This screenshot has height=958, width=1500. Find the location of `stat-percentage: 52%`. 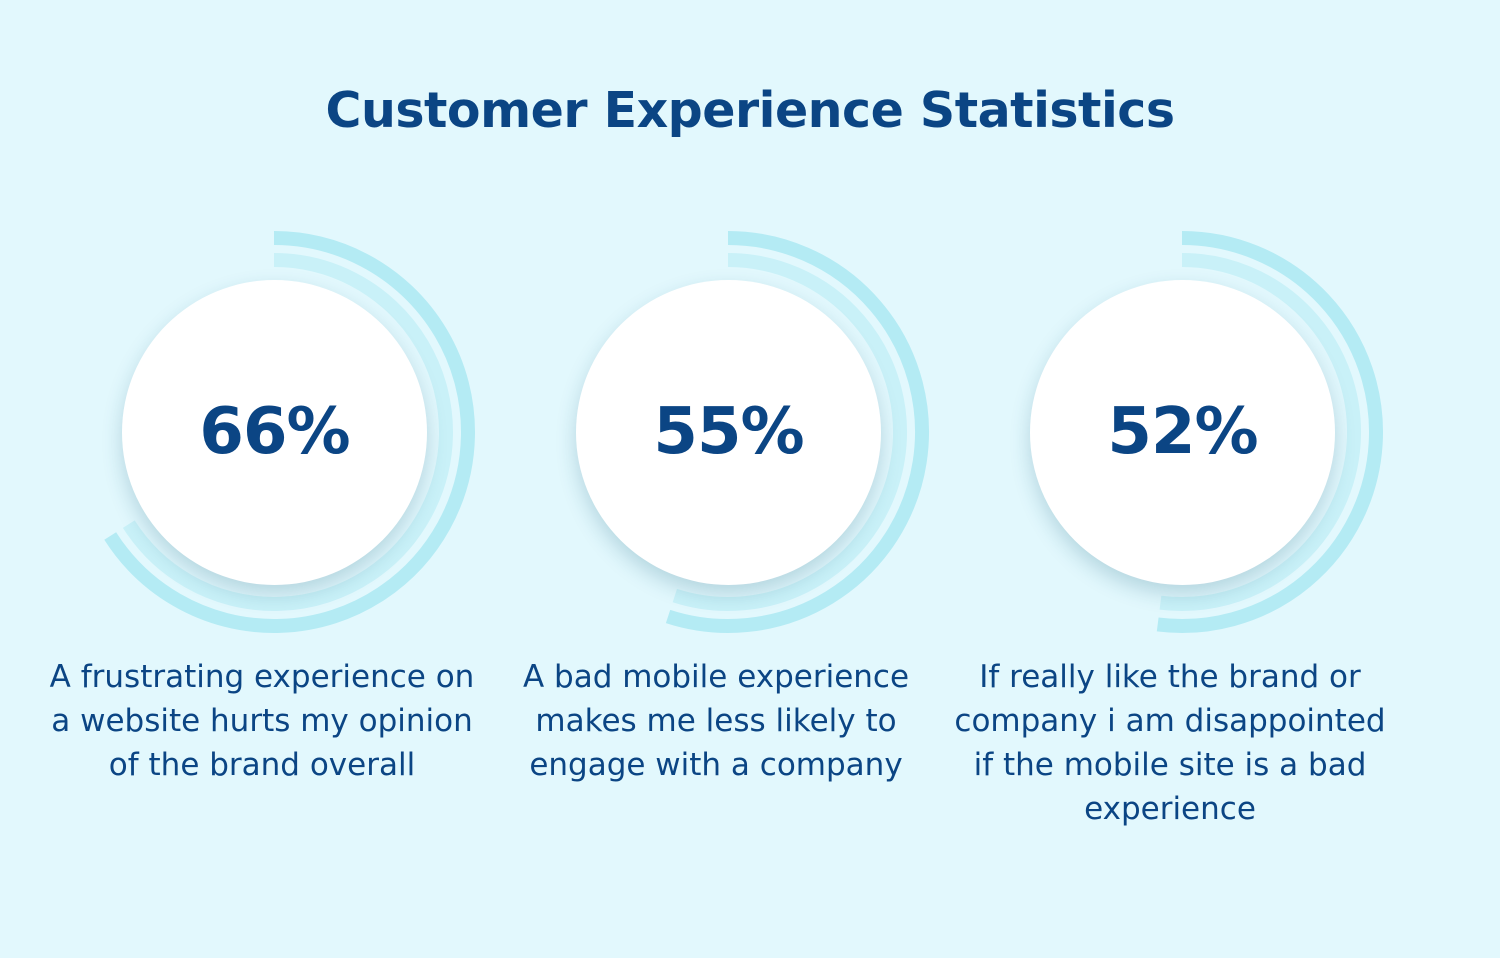

stat-percentage: 52% is located at coordinates (1182, 432).